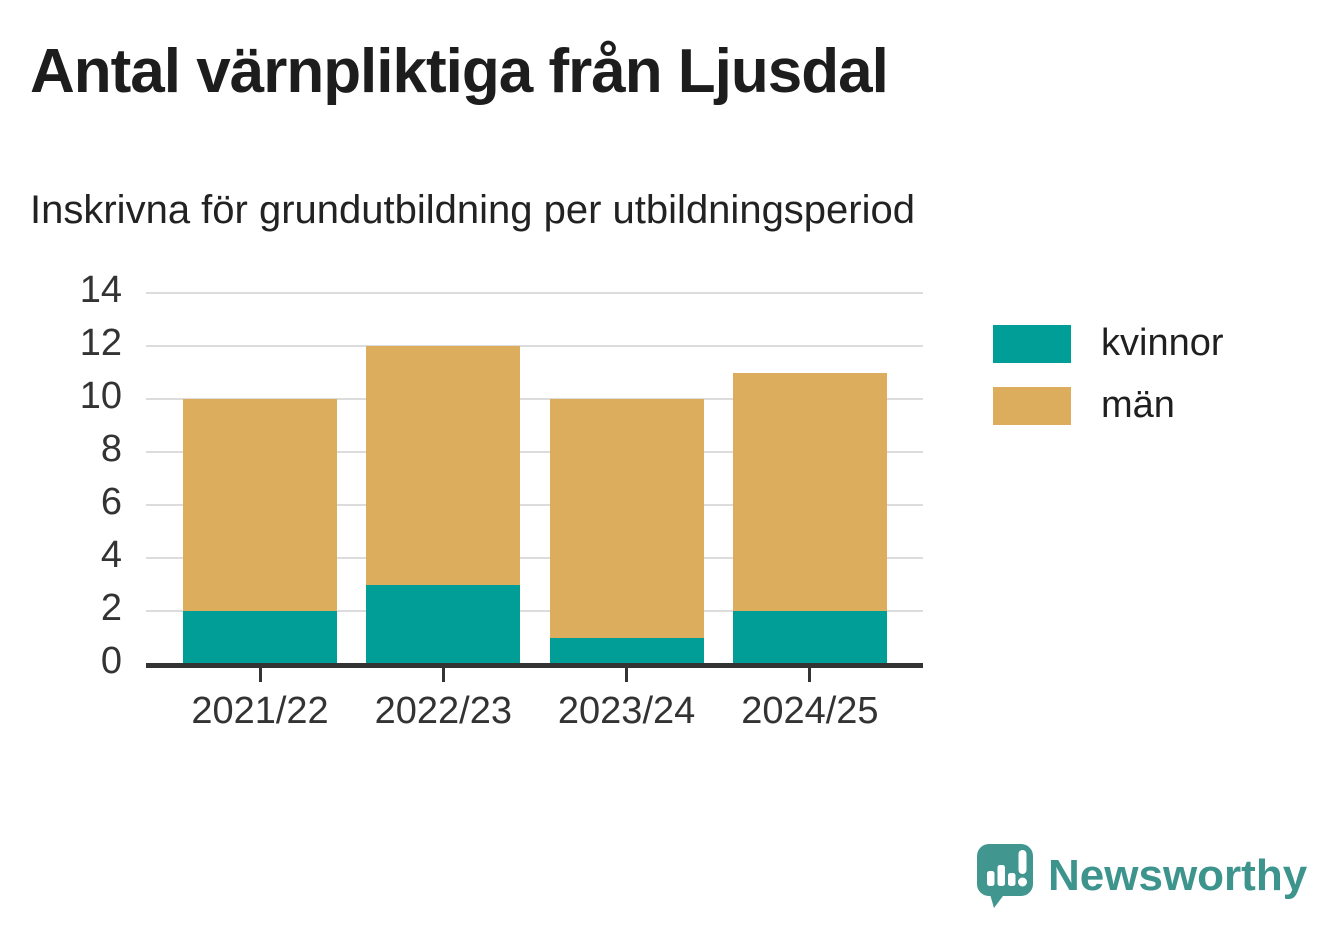 The image size is (1322, 939). What do you see at coordinates (100, 396) in the screenshot?
I see `y-axis-tick-label: 10` at bounding box center [100, 396].